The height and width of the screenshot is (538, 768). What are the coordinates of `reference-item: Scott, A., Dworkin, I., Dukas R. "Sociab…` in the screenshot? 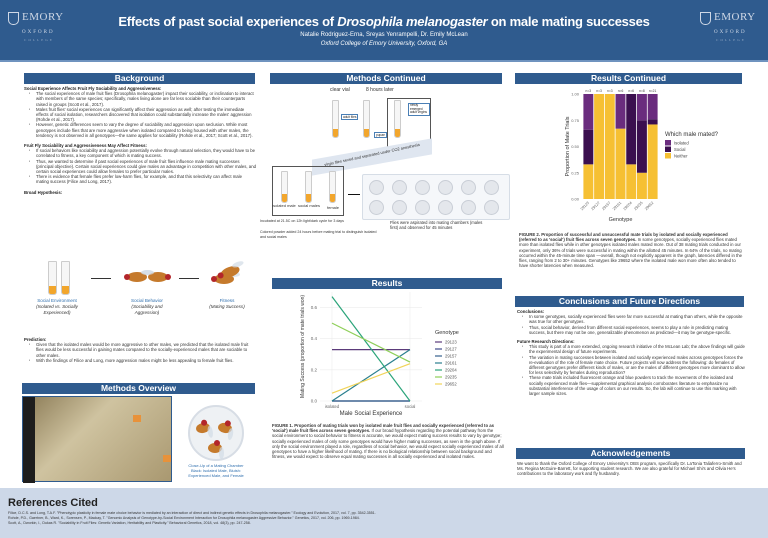 It's located at (129, 523).